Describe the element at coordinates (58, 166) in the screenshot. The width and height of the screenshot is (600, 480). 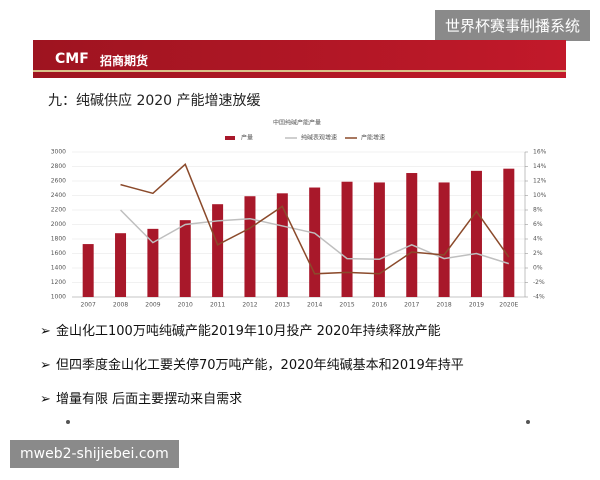
I see `y-tick-label: 2800` at that location.